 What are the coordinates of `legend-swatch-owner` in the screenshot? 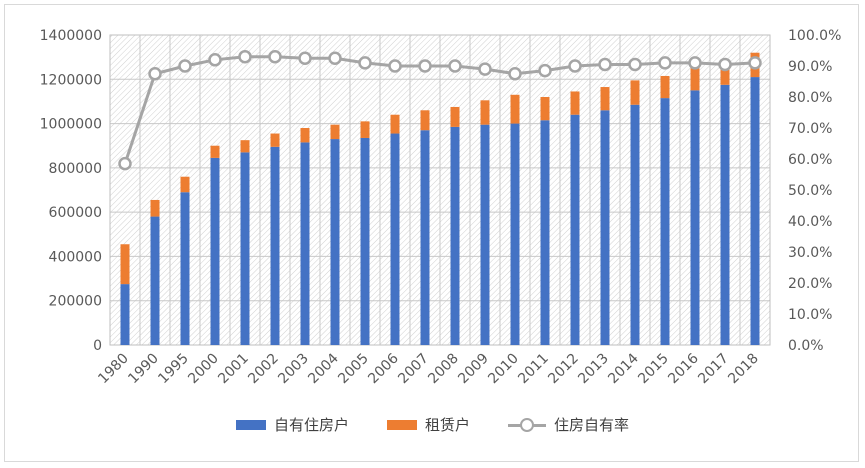 It's located at (250, 424).